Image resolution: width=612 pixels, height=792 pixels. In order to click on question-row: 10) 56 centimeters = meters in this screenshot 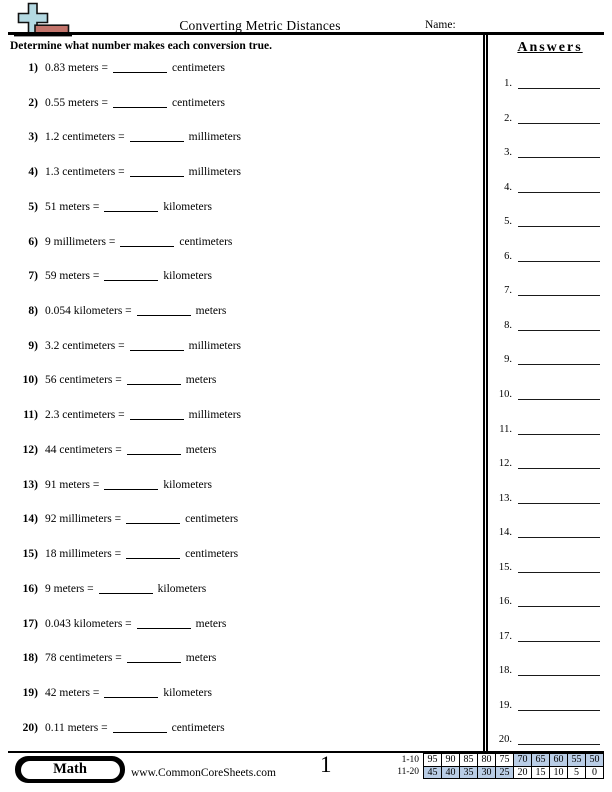, I will do `click(241, 380)`.